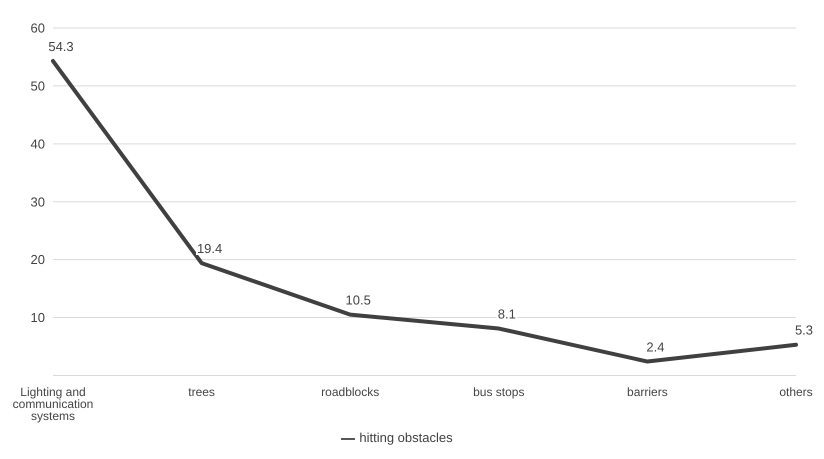 The height and width of the screenshot is (459, 824). I want to click on y-tick-label: 40, so click(37, 144).